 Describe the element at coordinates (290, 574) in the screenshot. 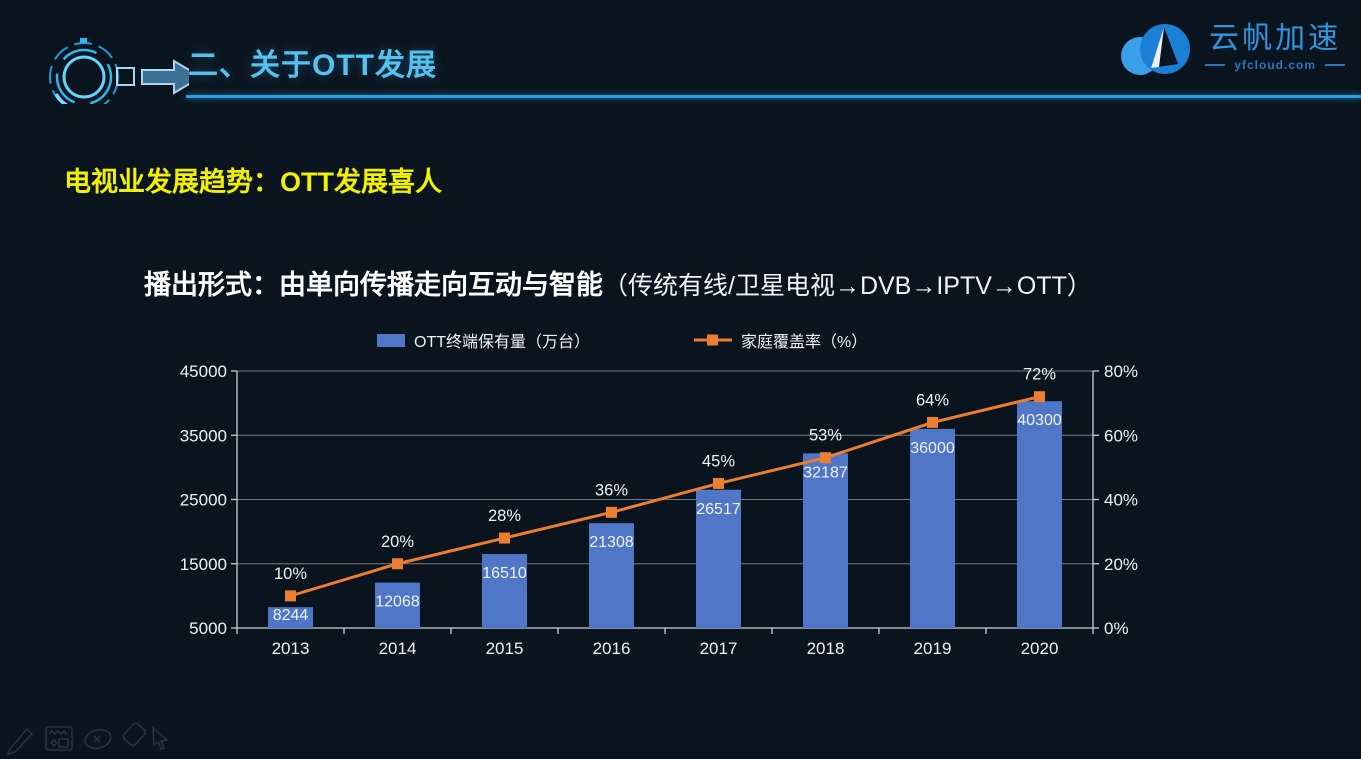

I see `percent-label: 10%` at that location.